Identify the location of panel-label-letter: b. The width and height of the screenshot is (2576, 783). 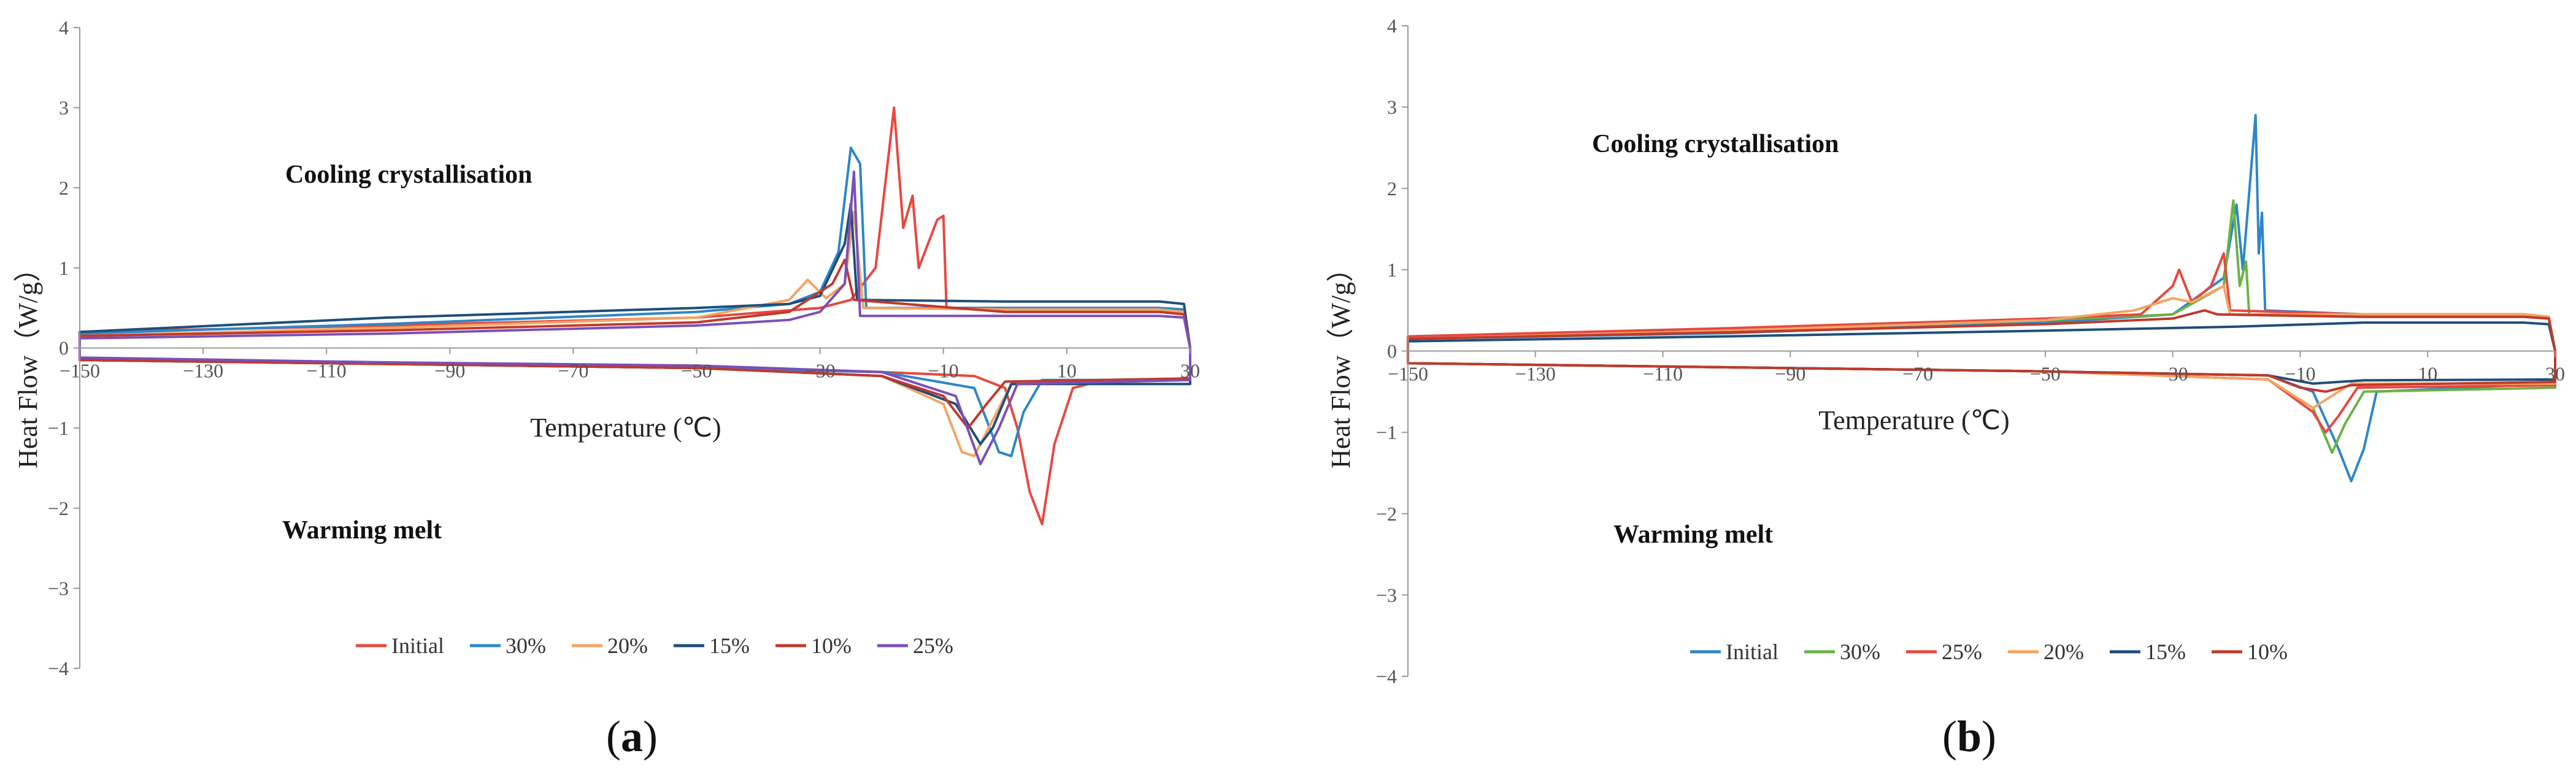
(1970, 736).